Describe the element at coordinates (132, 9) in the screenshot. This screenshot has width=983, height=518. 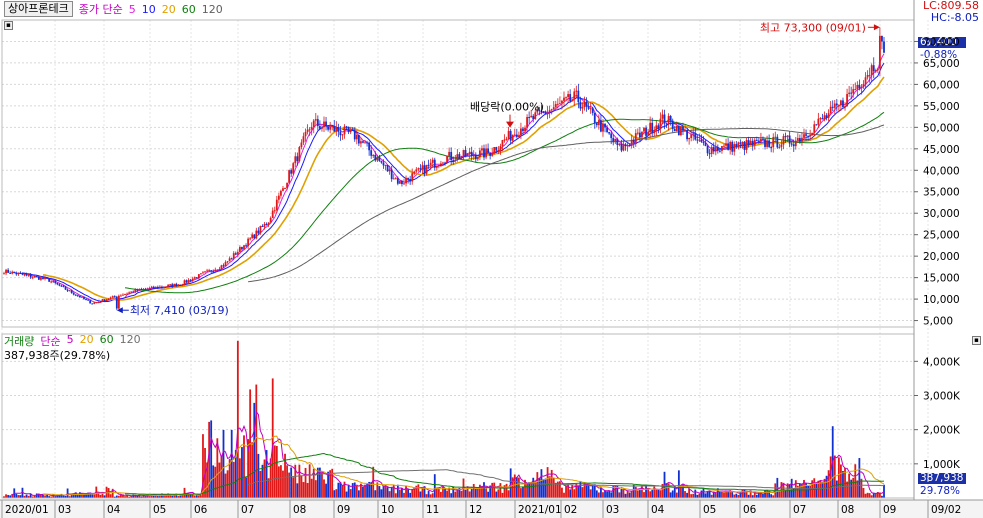
I see `ma-period-5: 5` at that location.